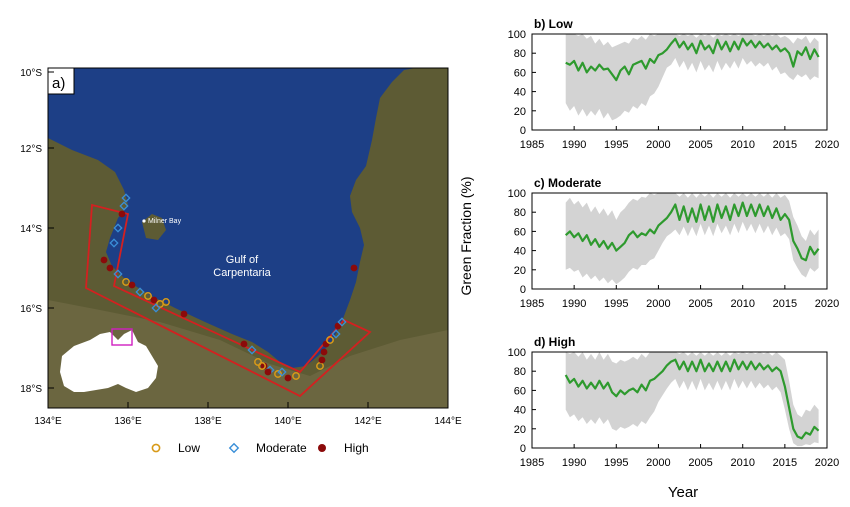  What do you see at coordinates (154, 227) in the screenshot?
I see `map-island` at bounding box center [154, 227].